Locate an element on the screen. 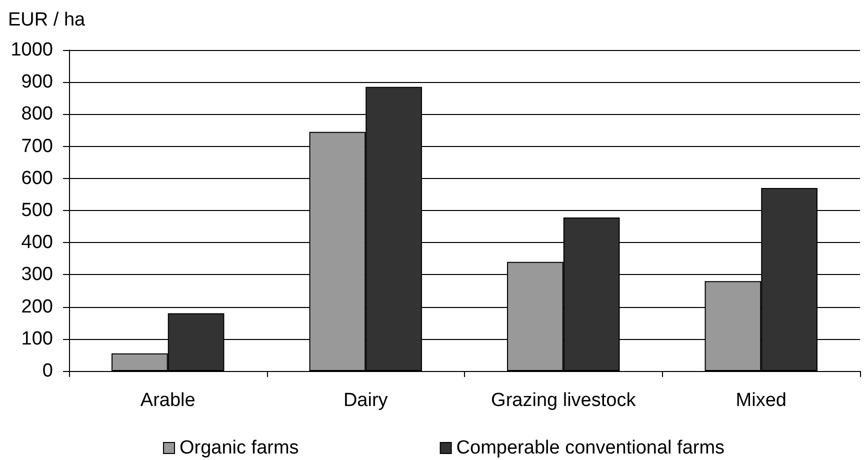 This screenshot has width=865, height=460. y-tick-label: 900 is located at coordinates (37, 82).